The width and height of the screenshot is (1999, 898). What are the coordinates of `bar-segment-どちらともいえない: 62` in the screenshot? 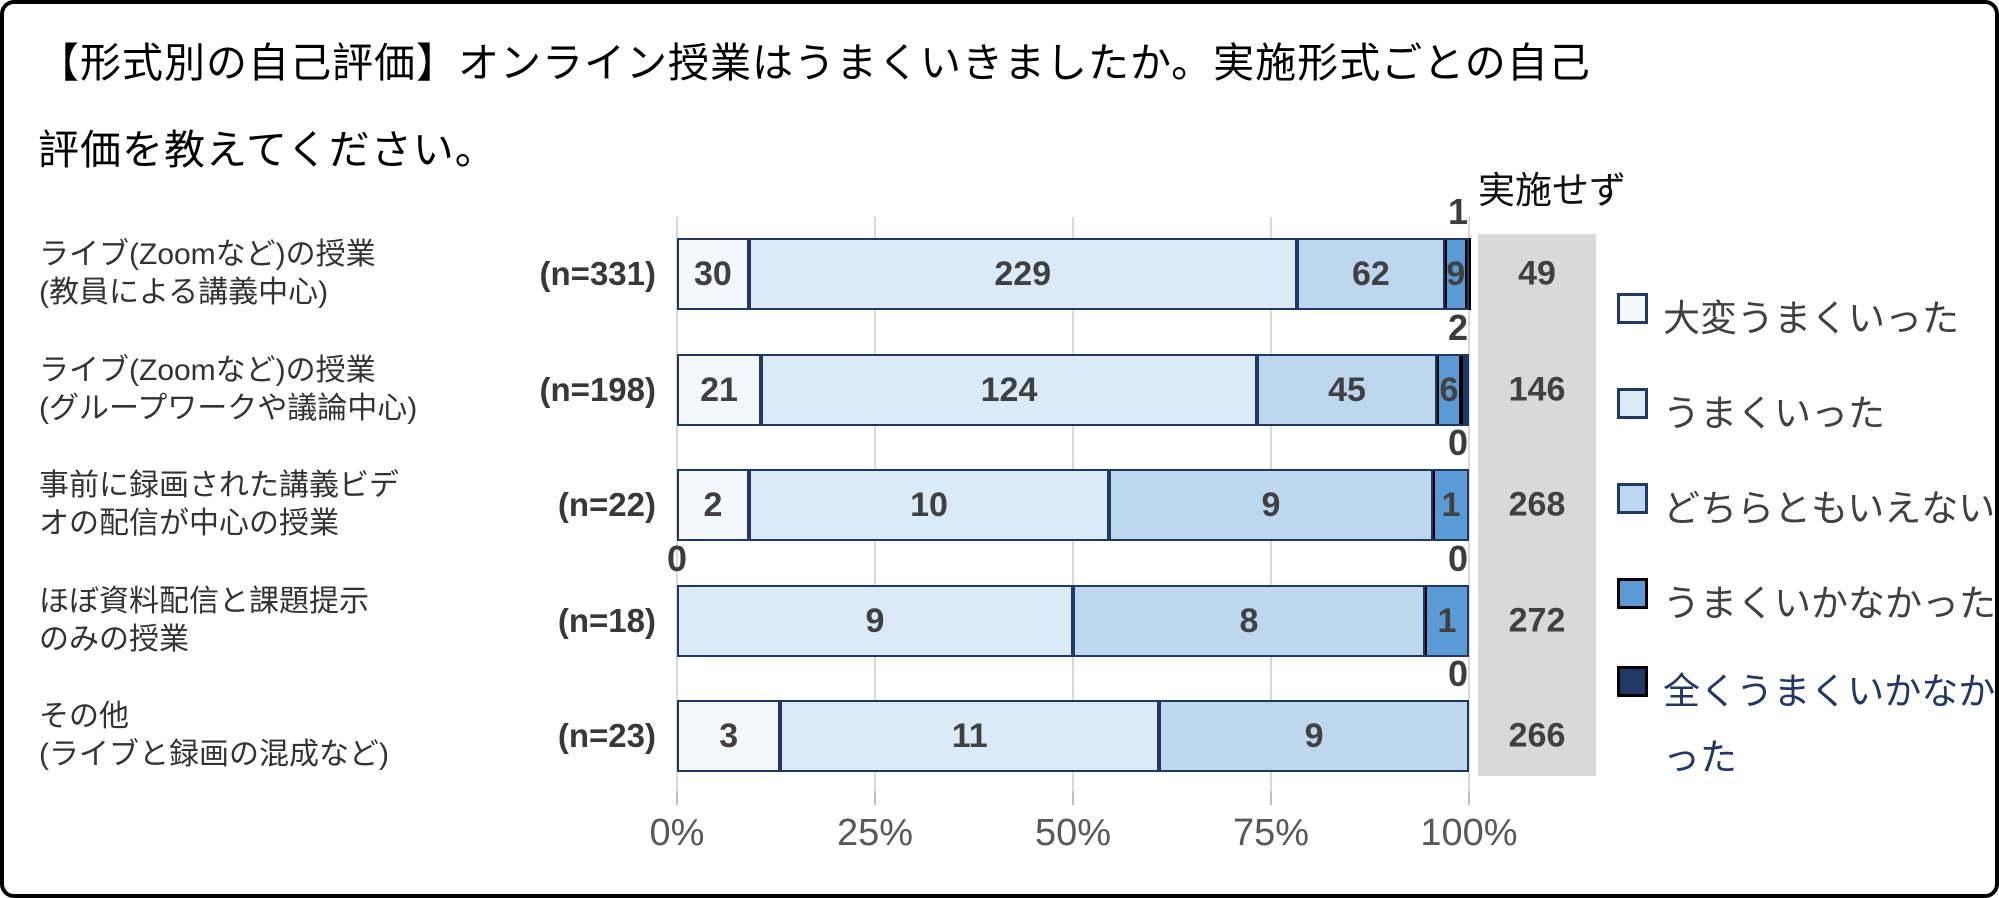 It's located at (1371, 274).